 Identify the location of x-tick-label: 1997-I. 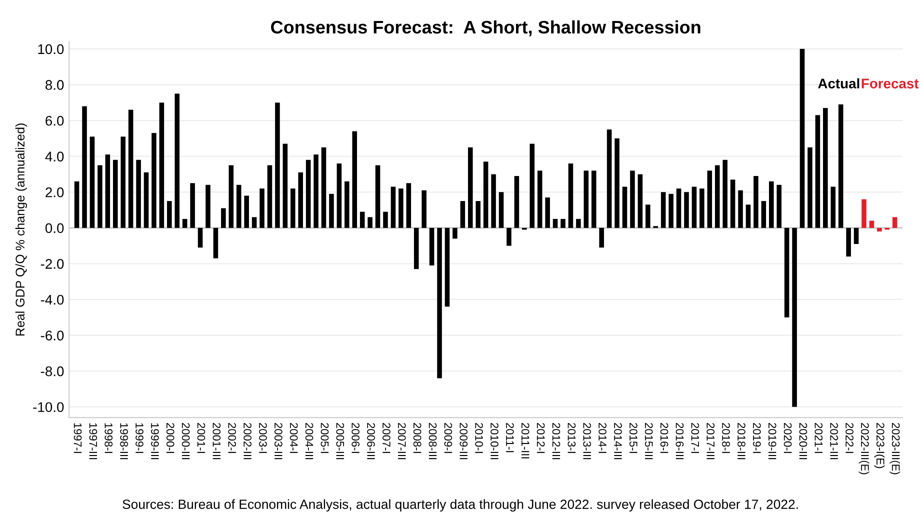
(78, 438).